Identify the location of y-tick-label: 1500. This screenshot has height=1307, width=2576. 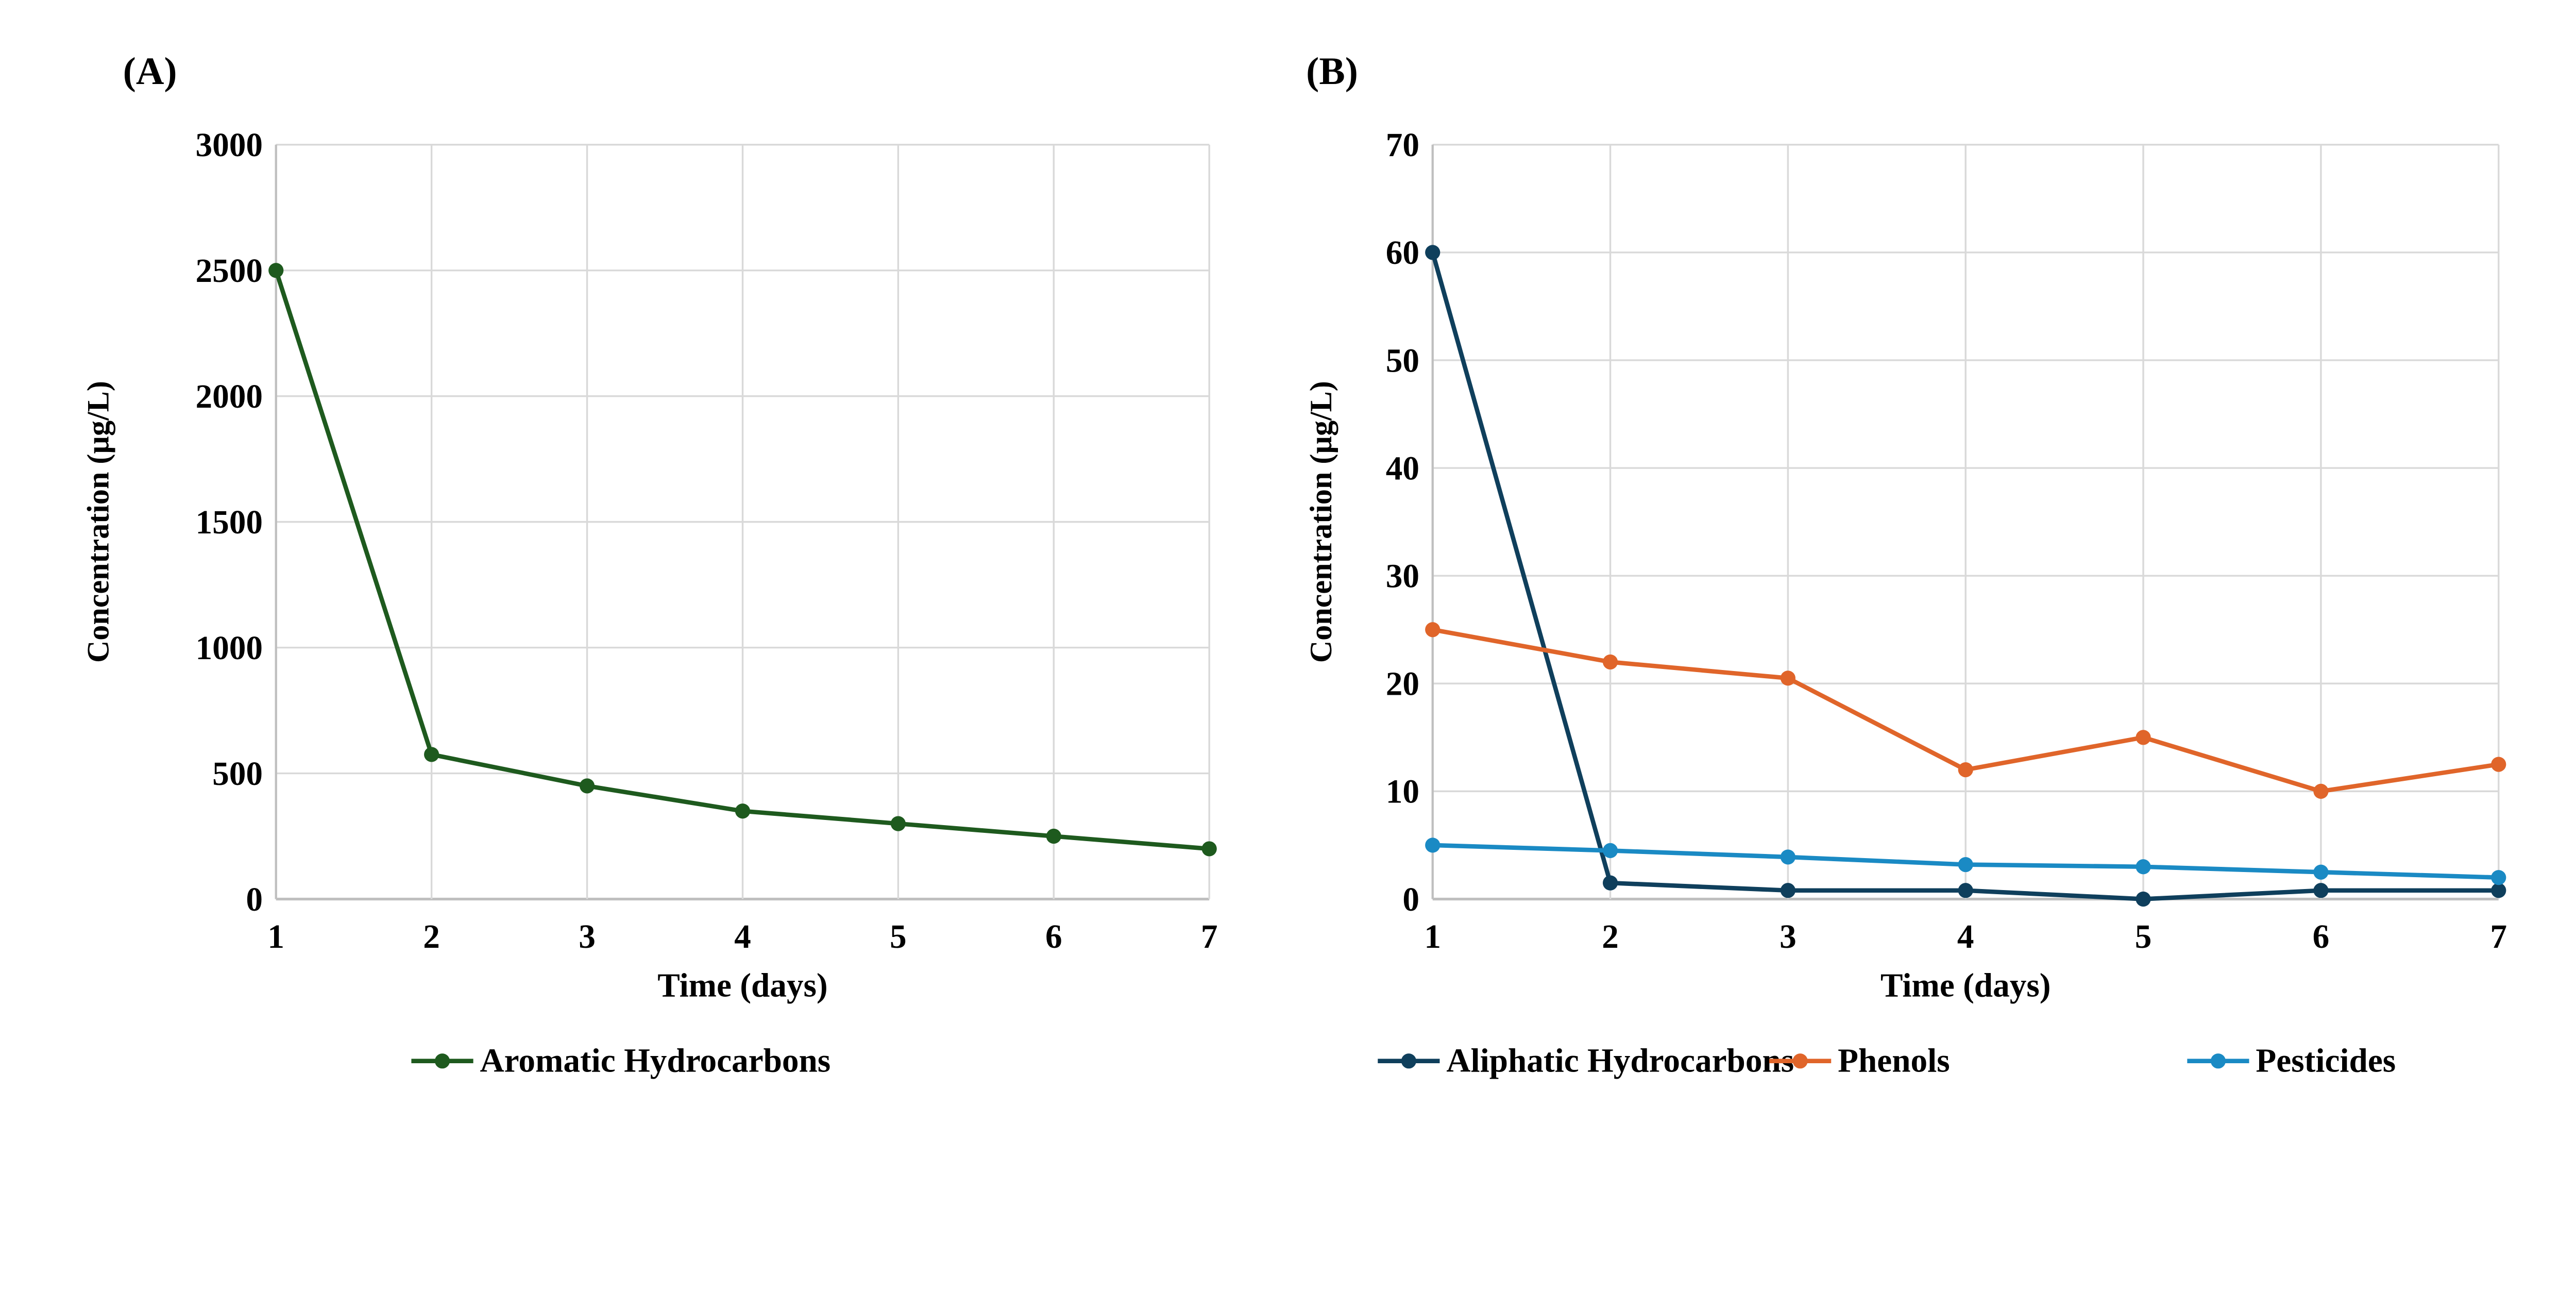
(228, 522).